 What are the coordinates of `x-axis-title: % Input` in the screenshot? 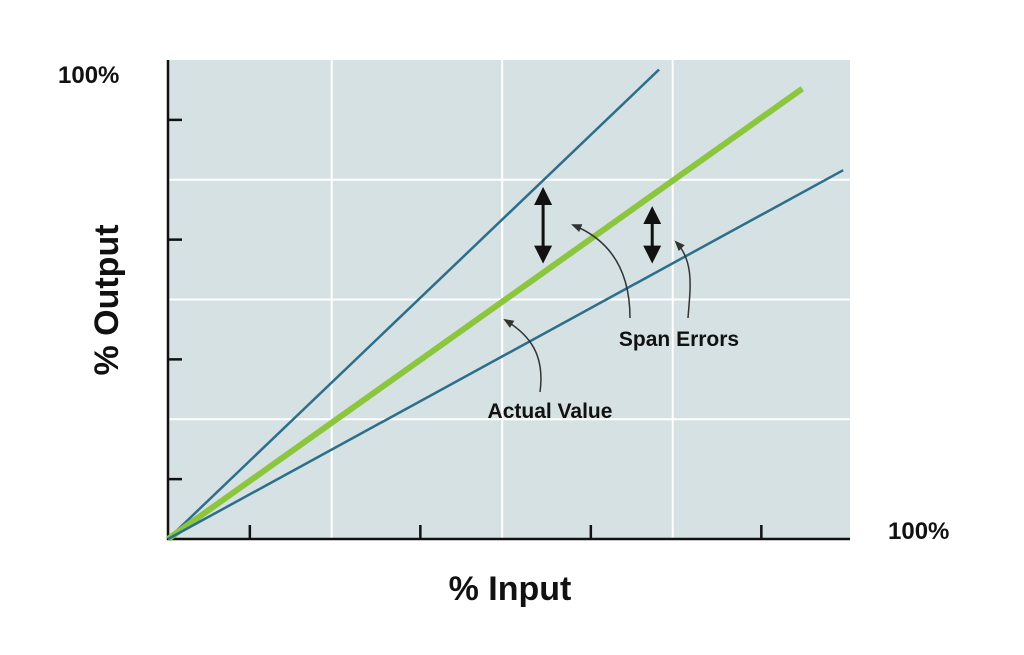 It's located at (510, 589).